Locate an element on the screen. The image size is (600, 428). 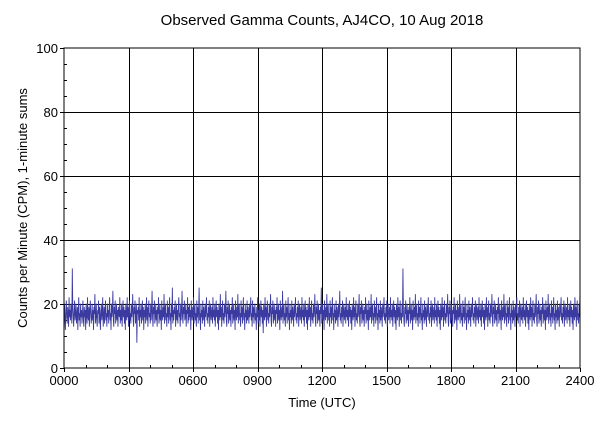
x-tick-label: 2400 is located at coordinates (580, 380).